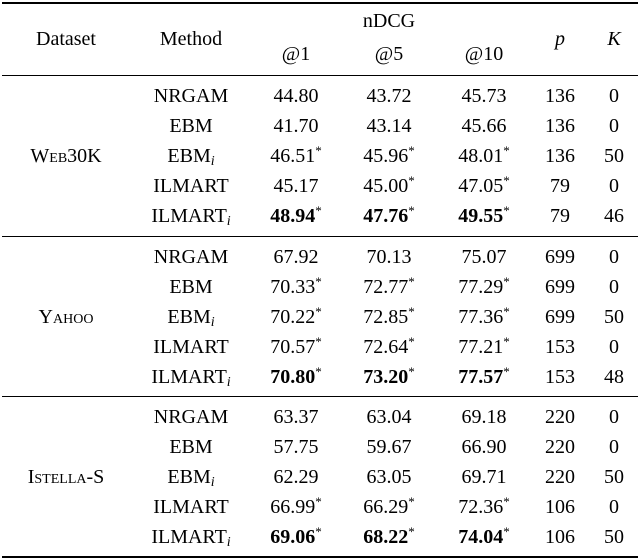 The width and height of the screenshot is (640, 560). I want to click on dataset-name: Web30K, so click(66, 156).